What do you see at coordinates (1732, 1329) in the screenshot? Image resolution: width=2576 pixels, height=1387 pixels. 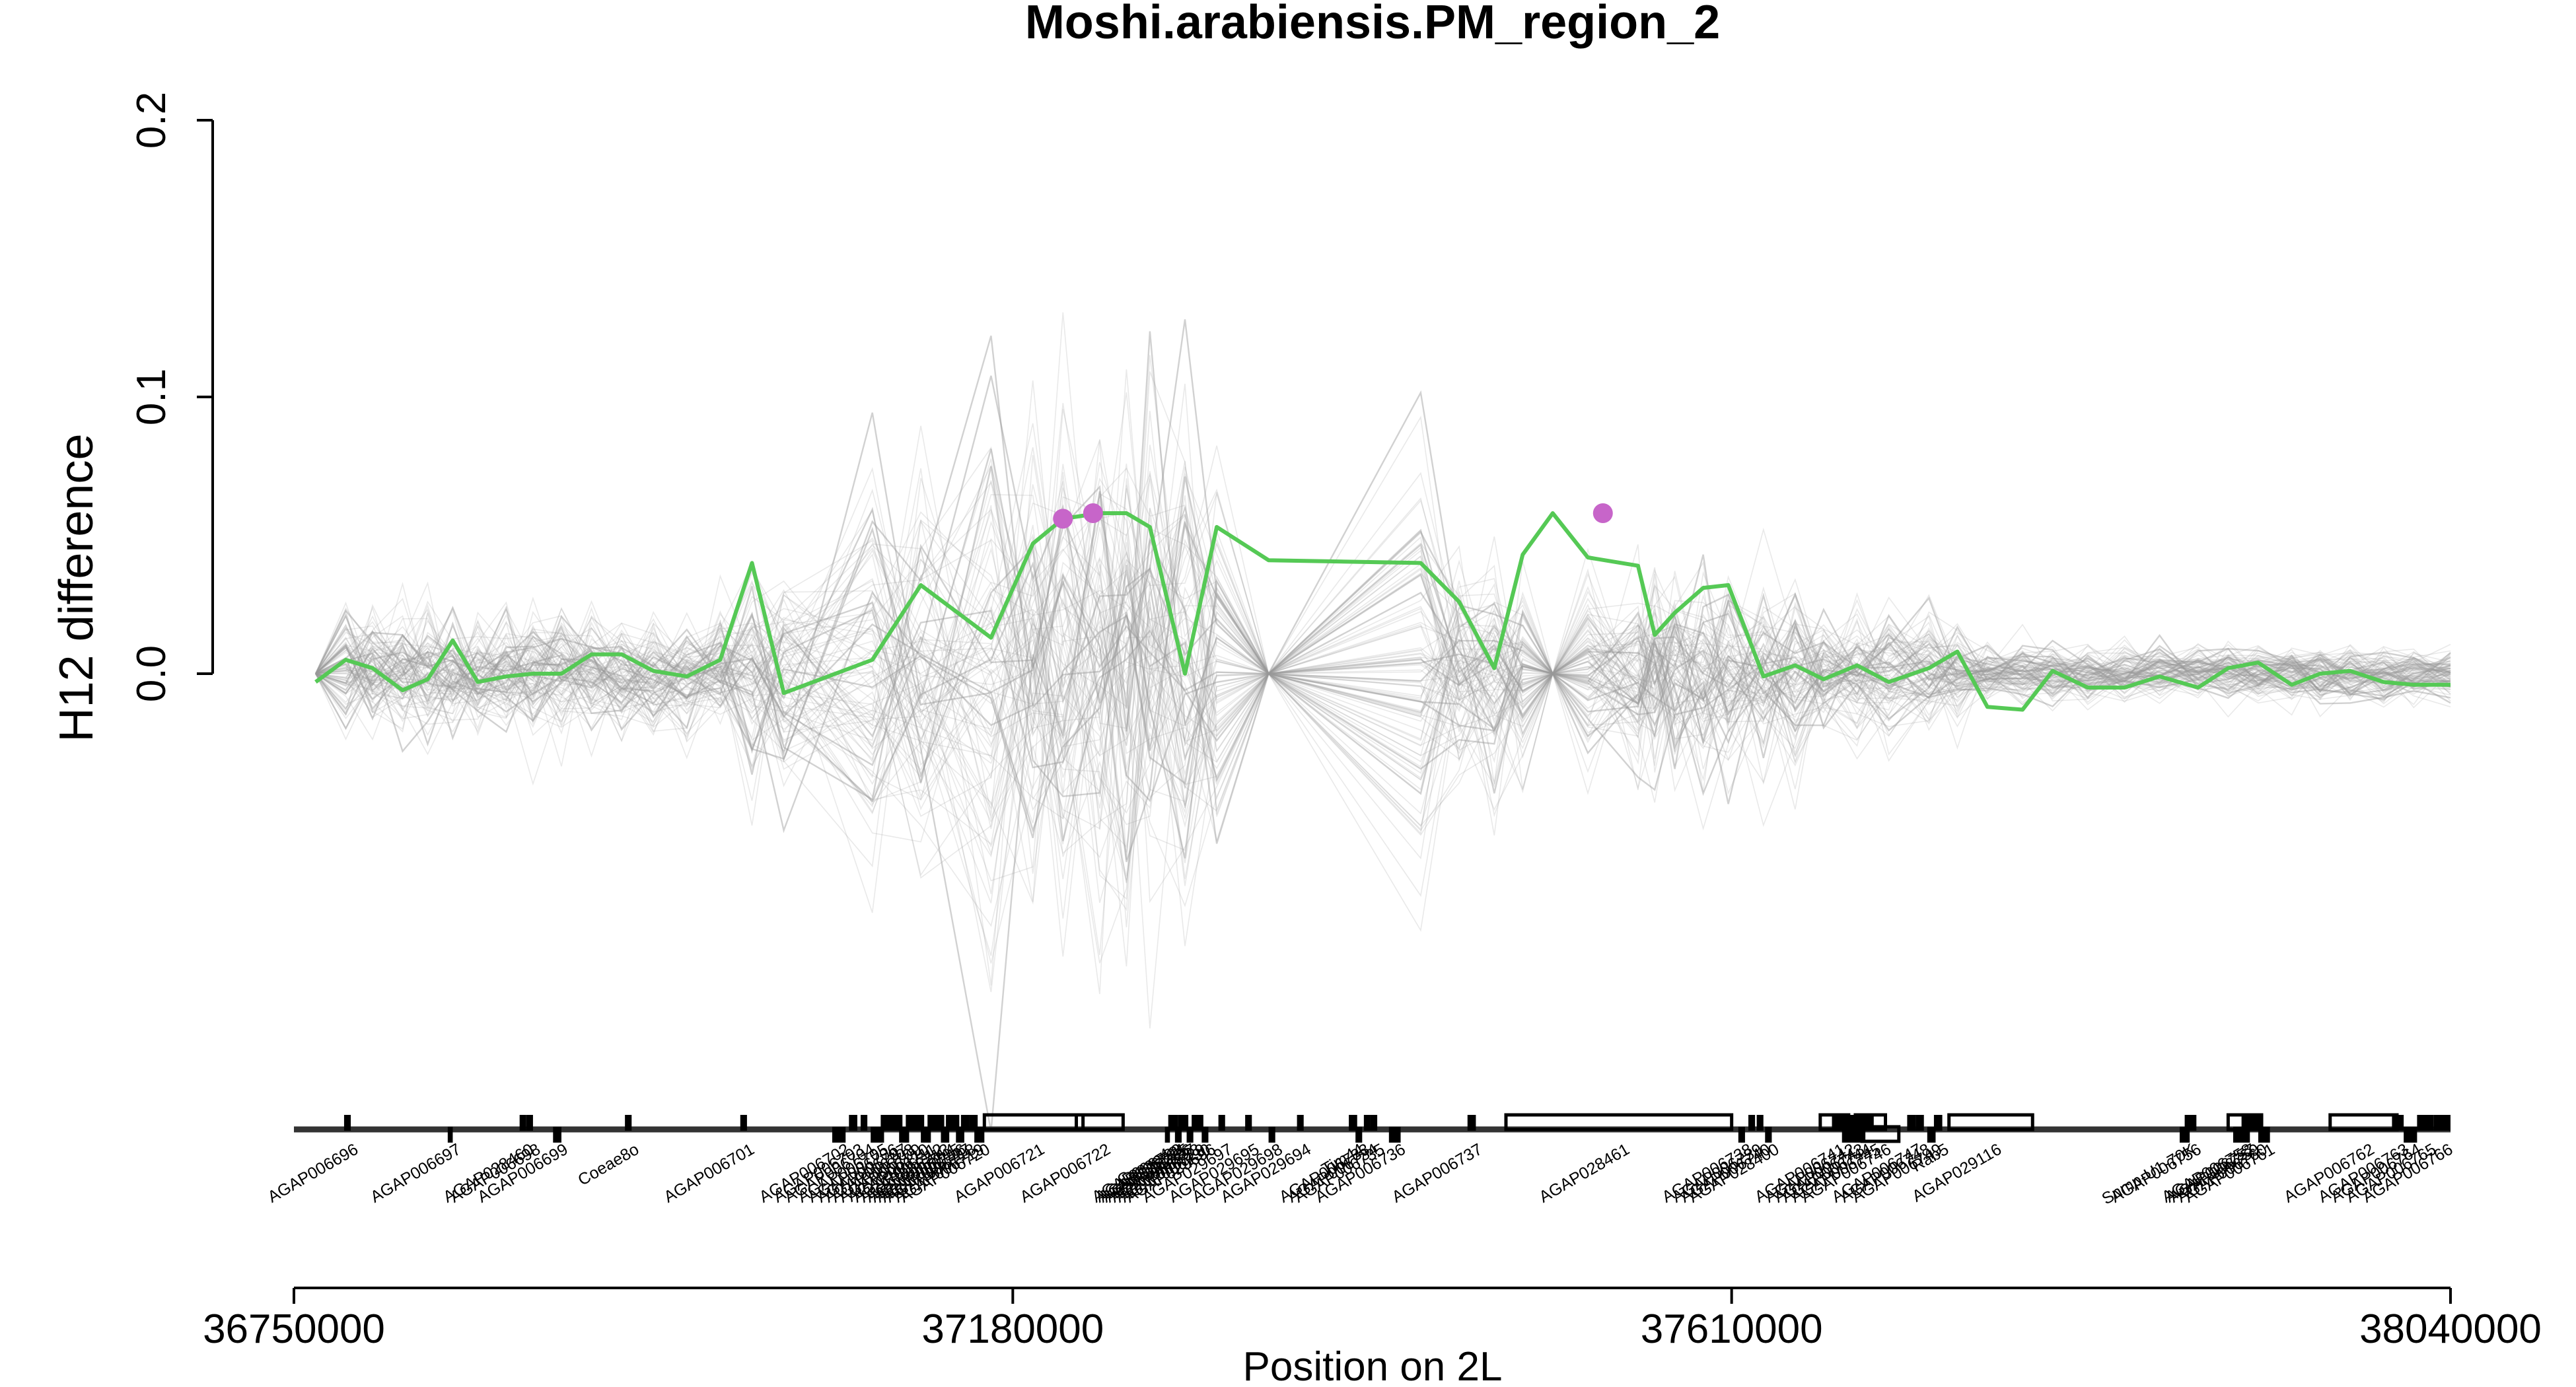 I see `x-tick-label: 37610000` at bounding box center [1732, 1329].